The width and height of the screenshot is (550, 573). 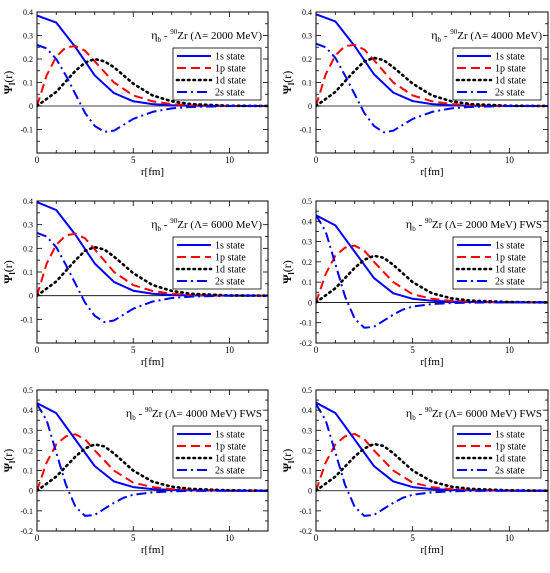 I want to click on panel-title: ηb - 90Zr (Λ= 6000 MeV) FWS, so click(x=474, y=414).